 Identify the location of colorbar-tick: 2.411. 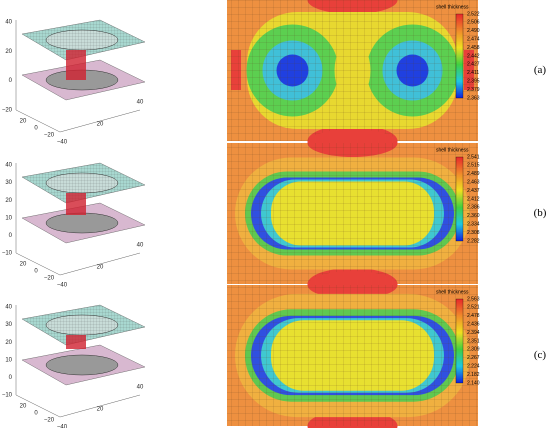
(473, 73).